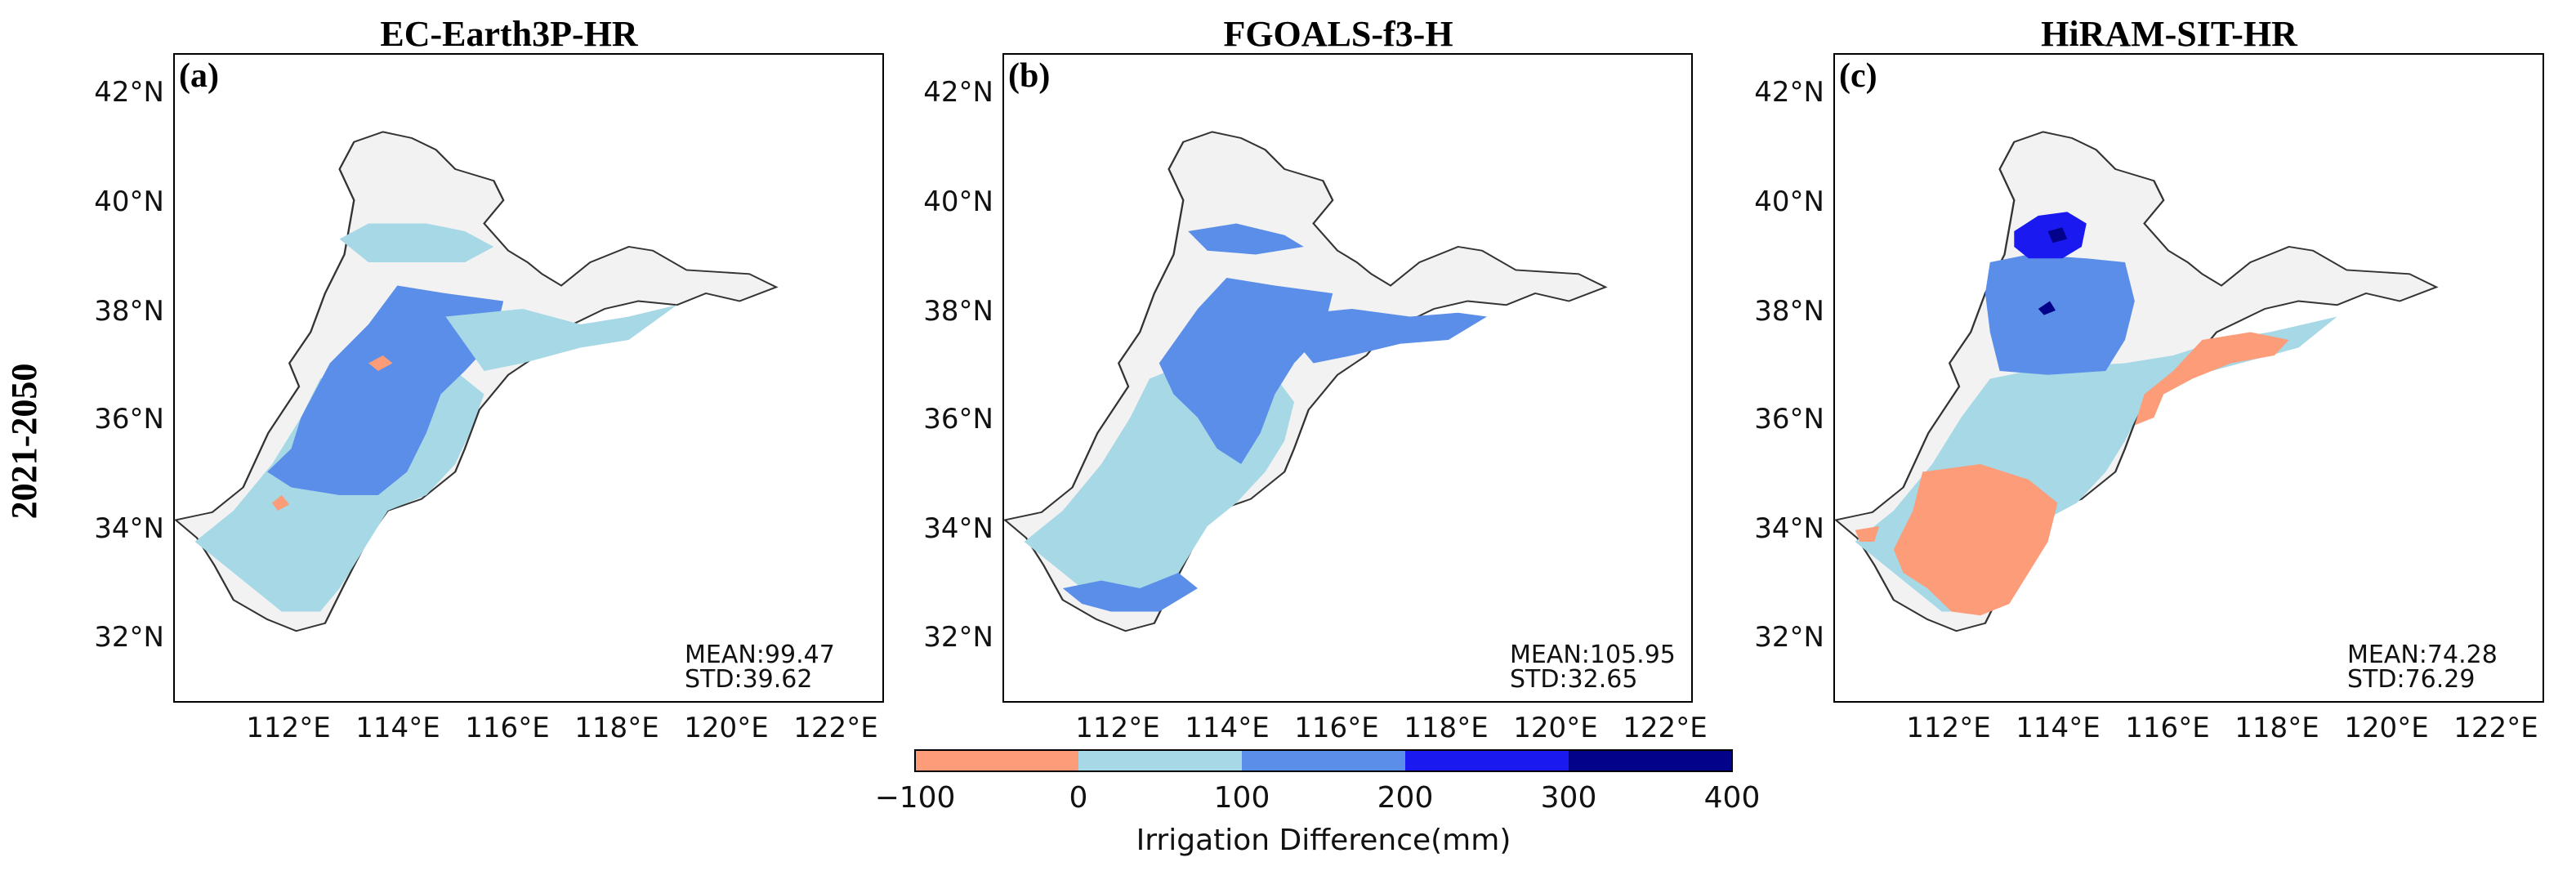  Describe the element at coordinates (2423, 655) in the screenshot. I see `mean-value: MEAN:74.28` at that location.